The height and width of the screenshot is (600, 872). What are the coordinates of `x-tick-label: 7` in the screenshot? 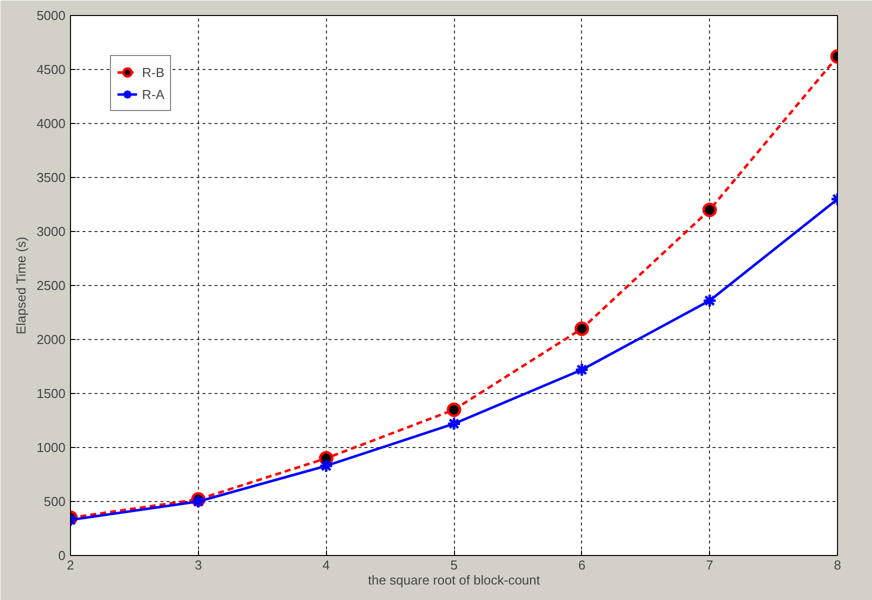 It's located at (710, 565).